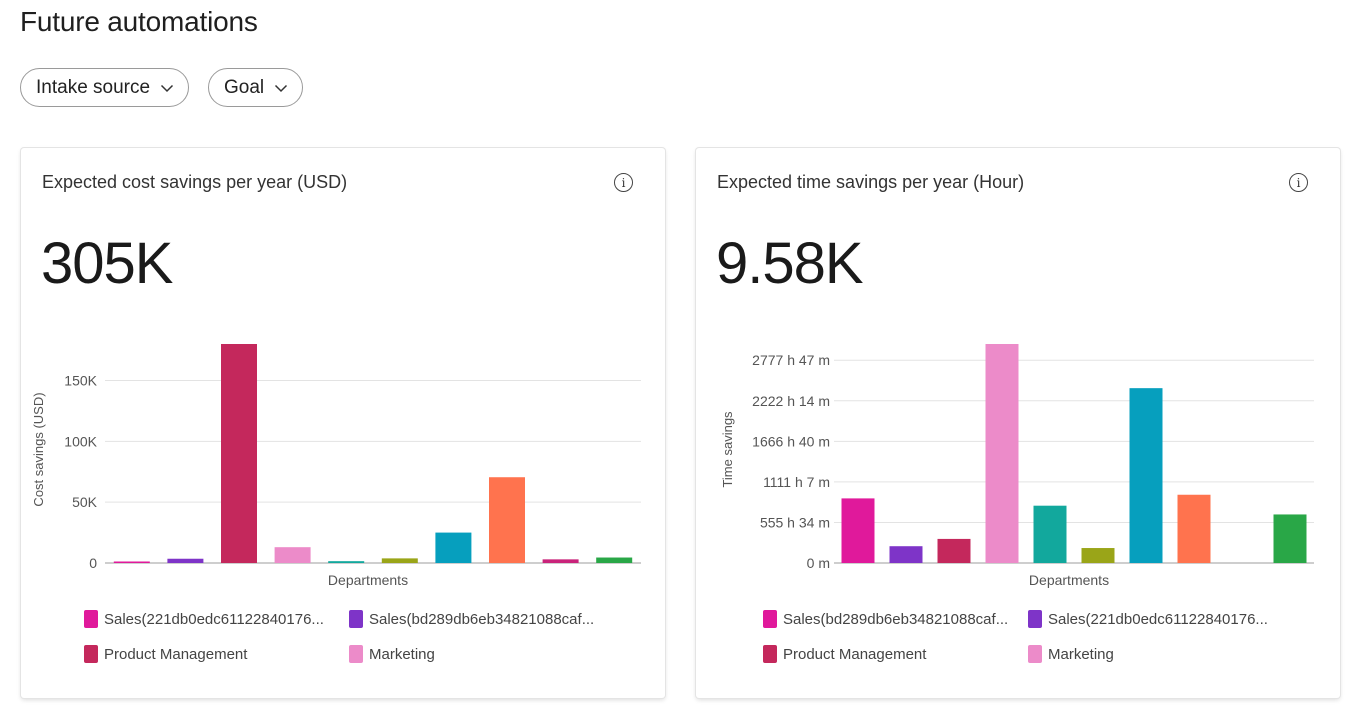 The image size is (1360, 708). What do you see at coordinates (791, 441) in the screenshot?
I see `y-tick-label: 1666 h 40 m` at bounding box center [791, 441].